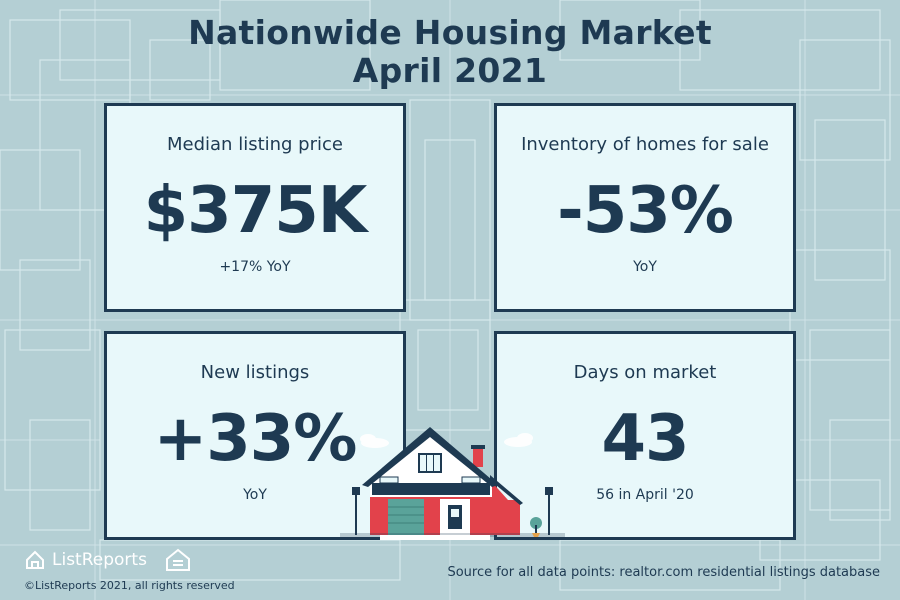 Image resolution: width=900 pixels, height=600 pixels. I want to click on card-label: Median listing price, so click(255, 144).